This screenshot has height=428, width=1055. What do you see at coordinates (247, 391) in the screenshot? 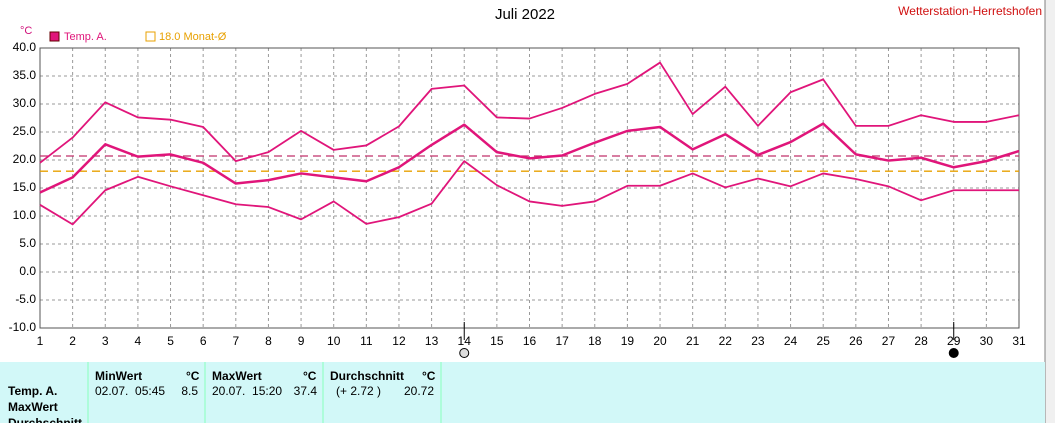
I see `table-cell: 20.07. 15:20` at bounding box center [247, 391].